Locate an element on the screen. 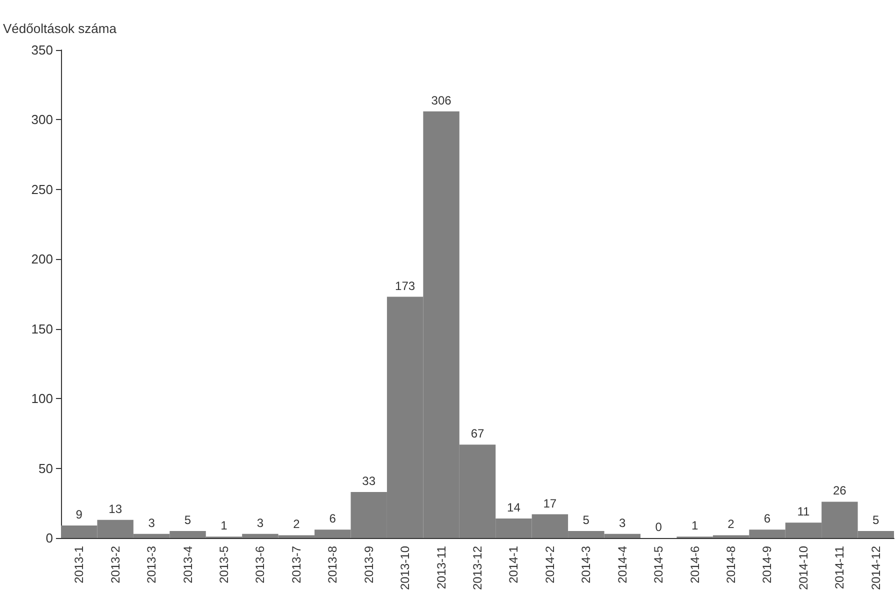 The height and width of the screenshot is (613, 896). x-tick-label: 2014-4 is located at coordinates (622, 565).